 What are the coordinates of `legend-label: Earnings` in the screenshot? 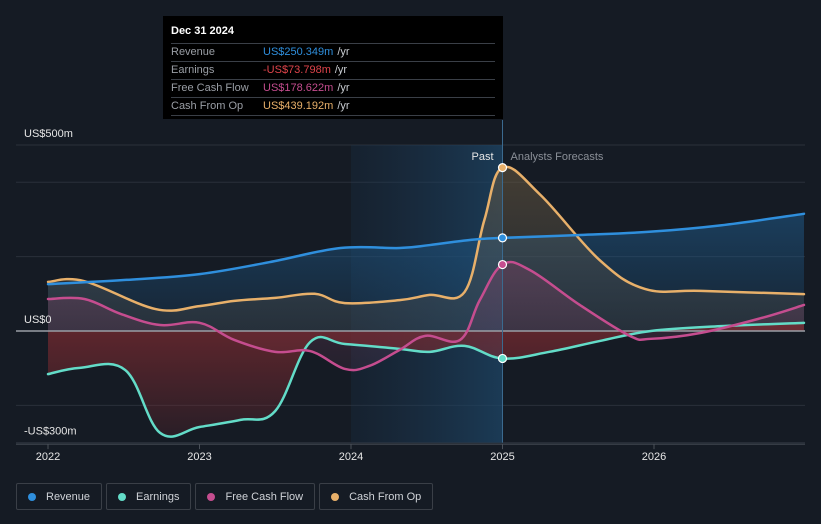 It's located at (158, 496).